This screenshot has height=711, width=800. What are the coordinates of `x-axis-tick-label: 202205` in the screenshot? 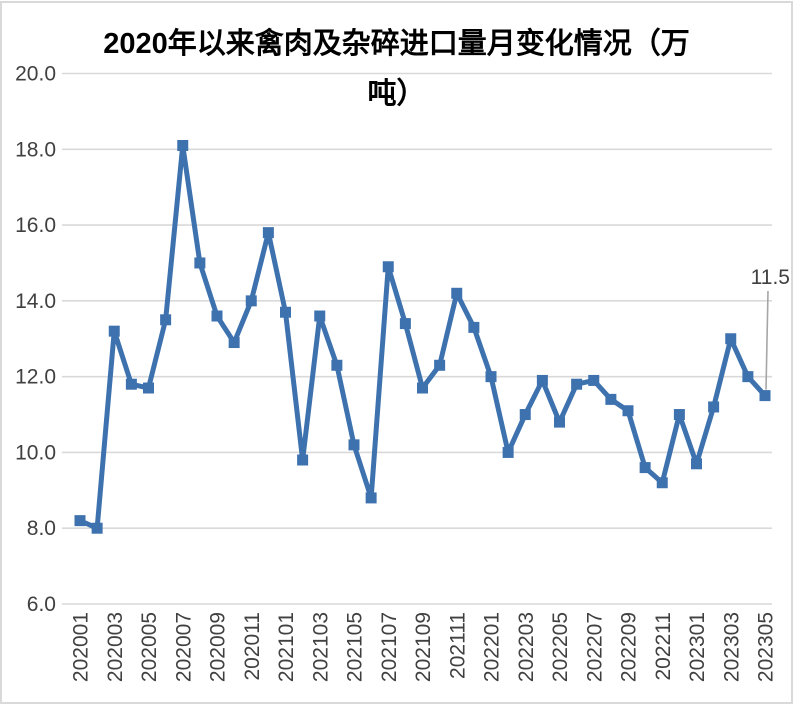 It's located at (560, 647).